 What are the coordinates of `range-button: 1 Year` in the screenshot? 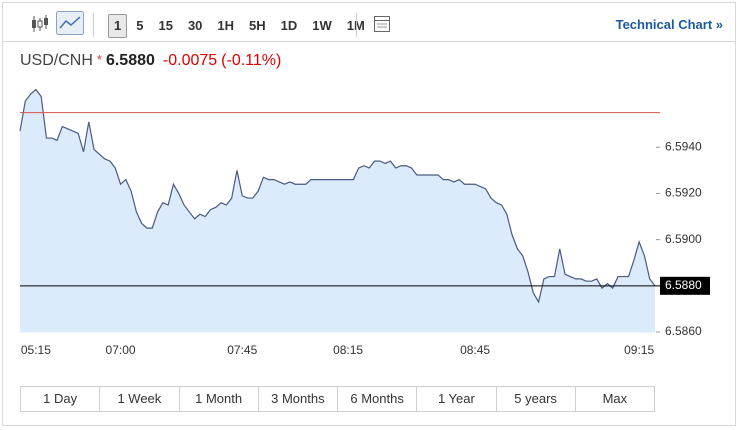 It's located at (457, 399).